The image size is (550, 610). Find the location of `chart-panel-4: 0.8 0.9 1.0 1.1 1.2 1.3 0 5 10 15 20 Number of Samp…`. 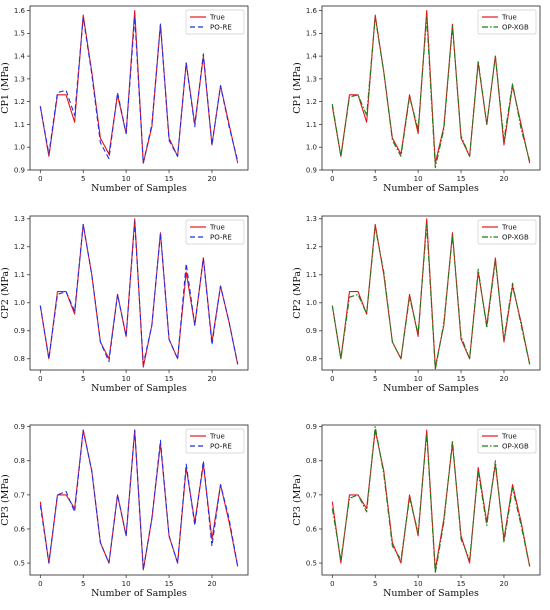

chart-panel-4: 0.8 0.9 1.0 1.1 1.2 1.3 0 5 10 15 20 Number of Samp… is located at coordinates (416, 304).